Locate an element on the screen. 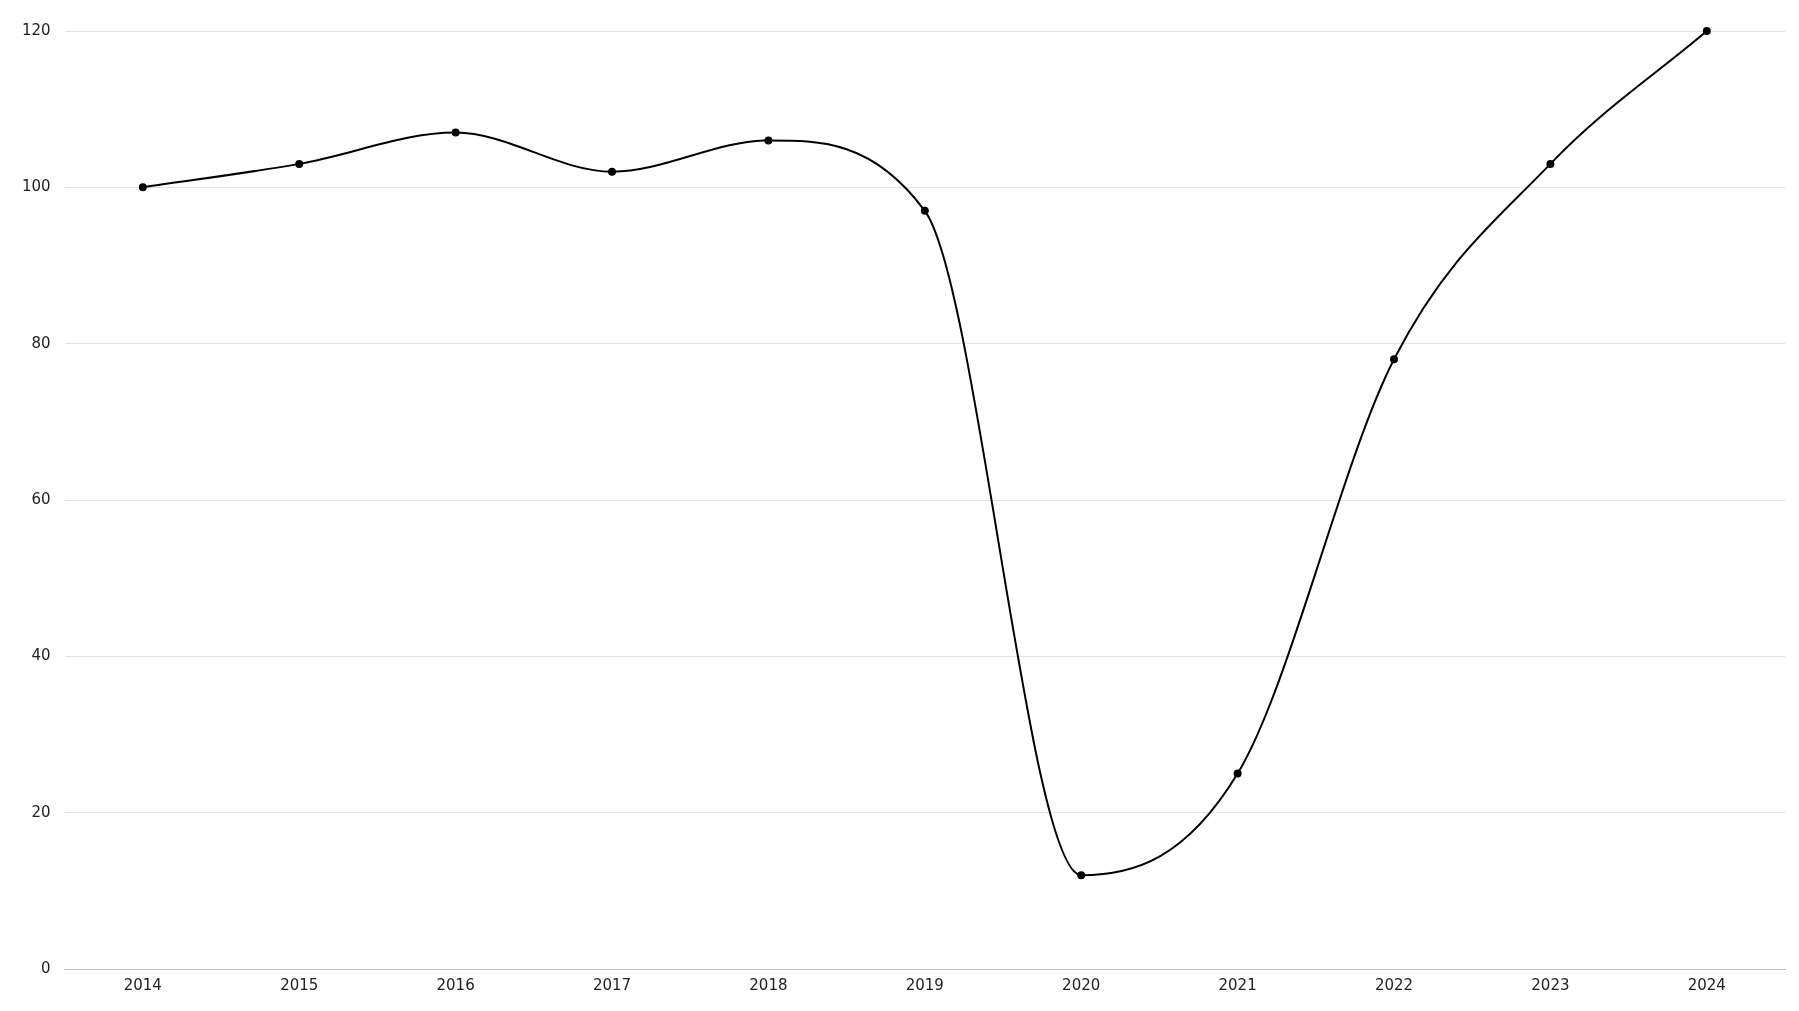 This screenshot has width=1799, height=1011. x-tick-label: 2019 is located at coordinates (924, 984).